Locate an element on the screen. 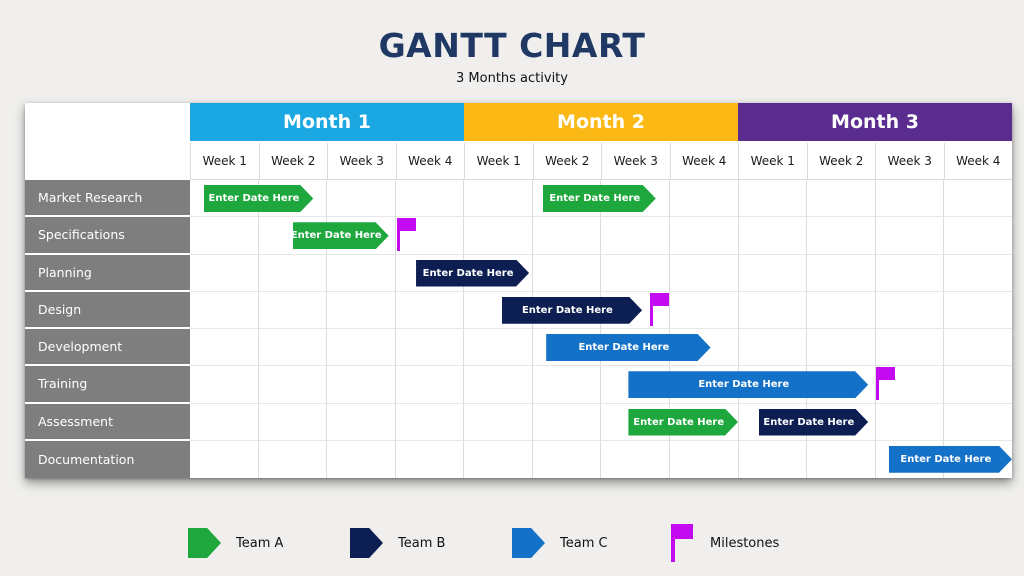 This screenshot has height=576, width=1024. week-header-cell: Week 2 is located at coordinates (842, 161).